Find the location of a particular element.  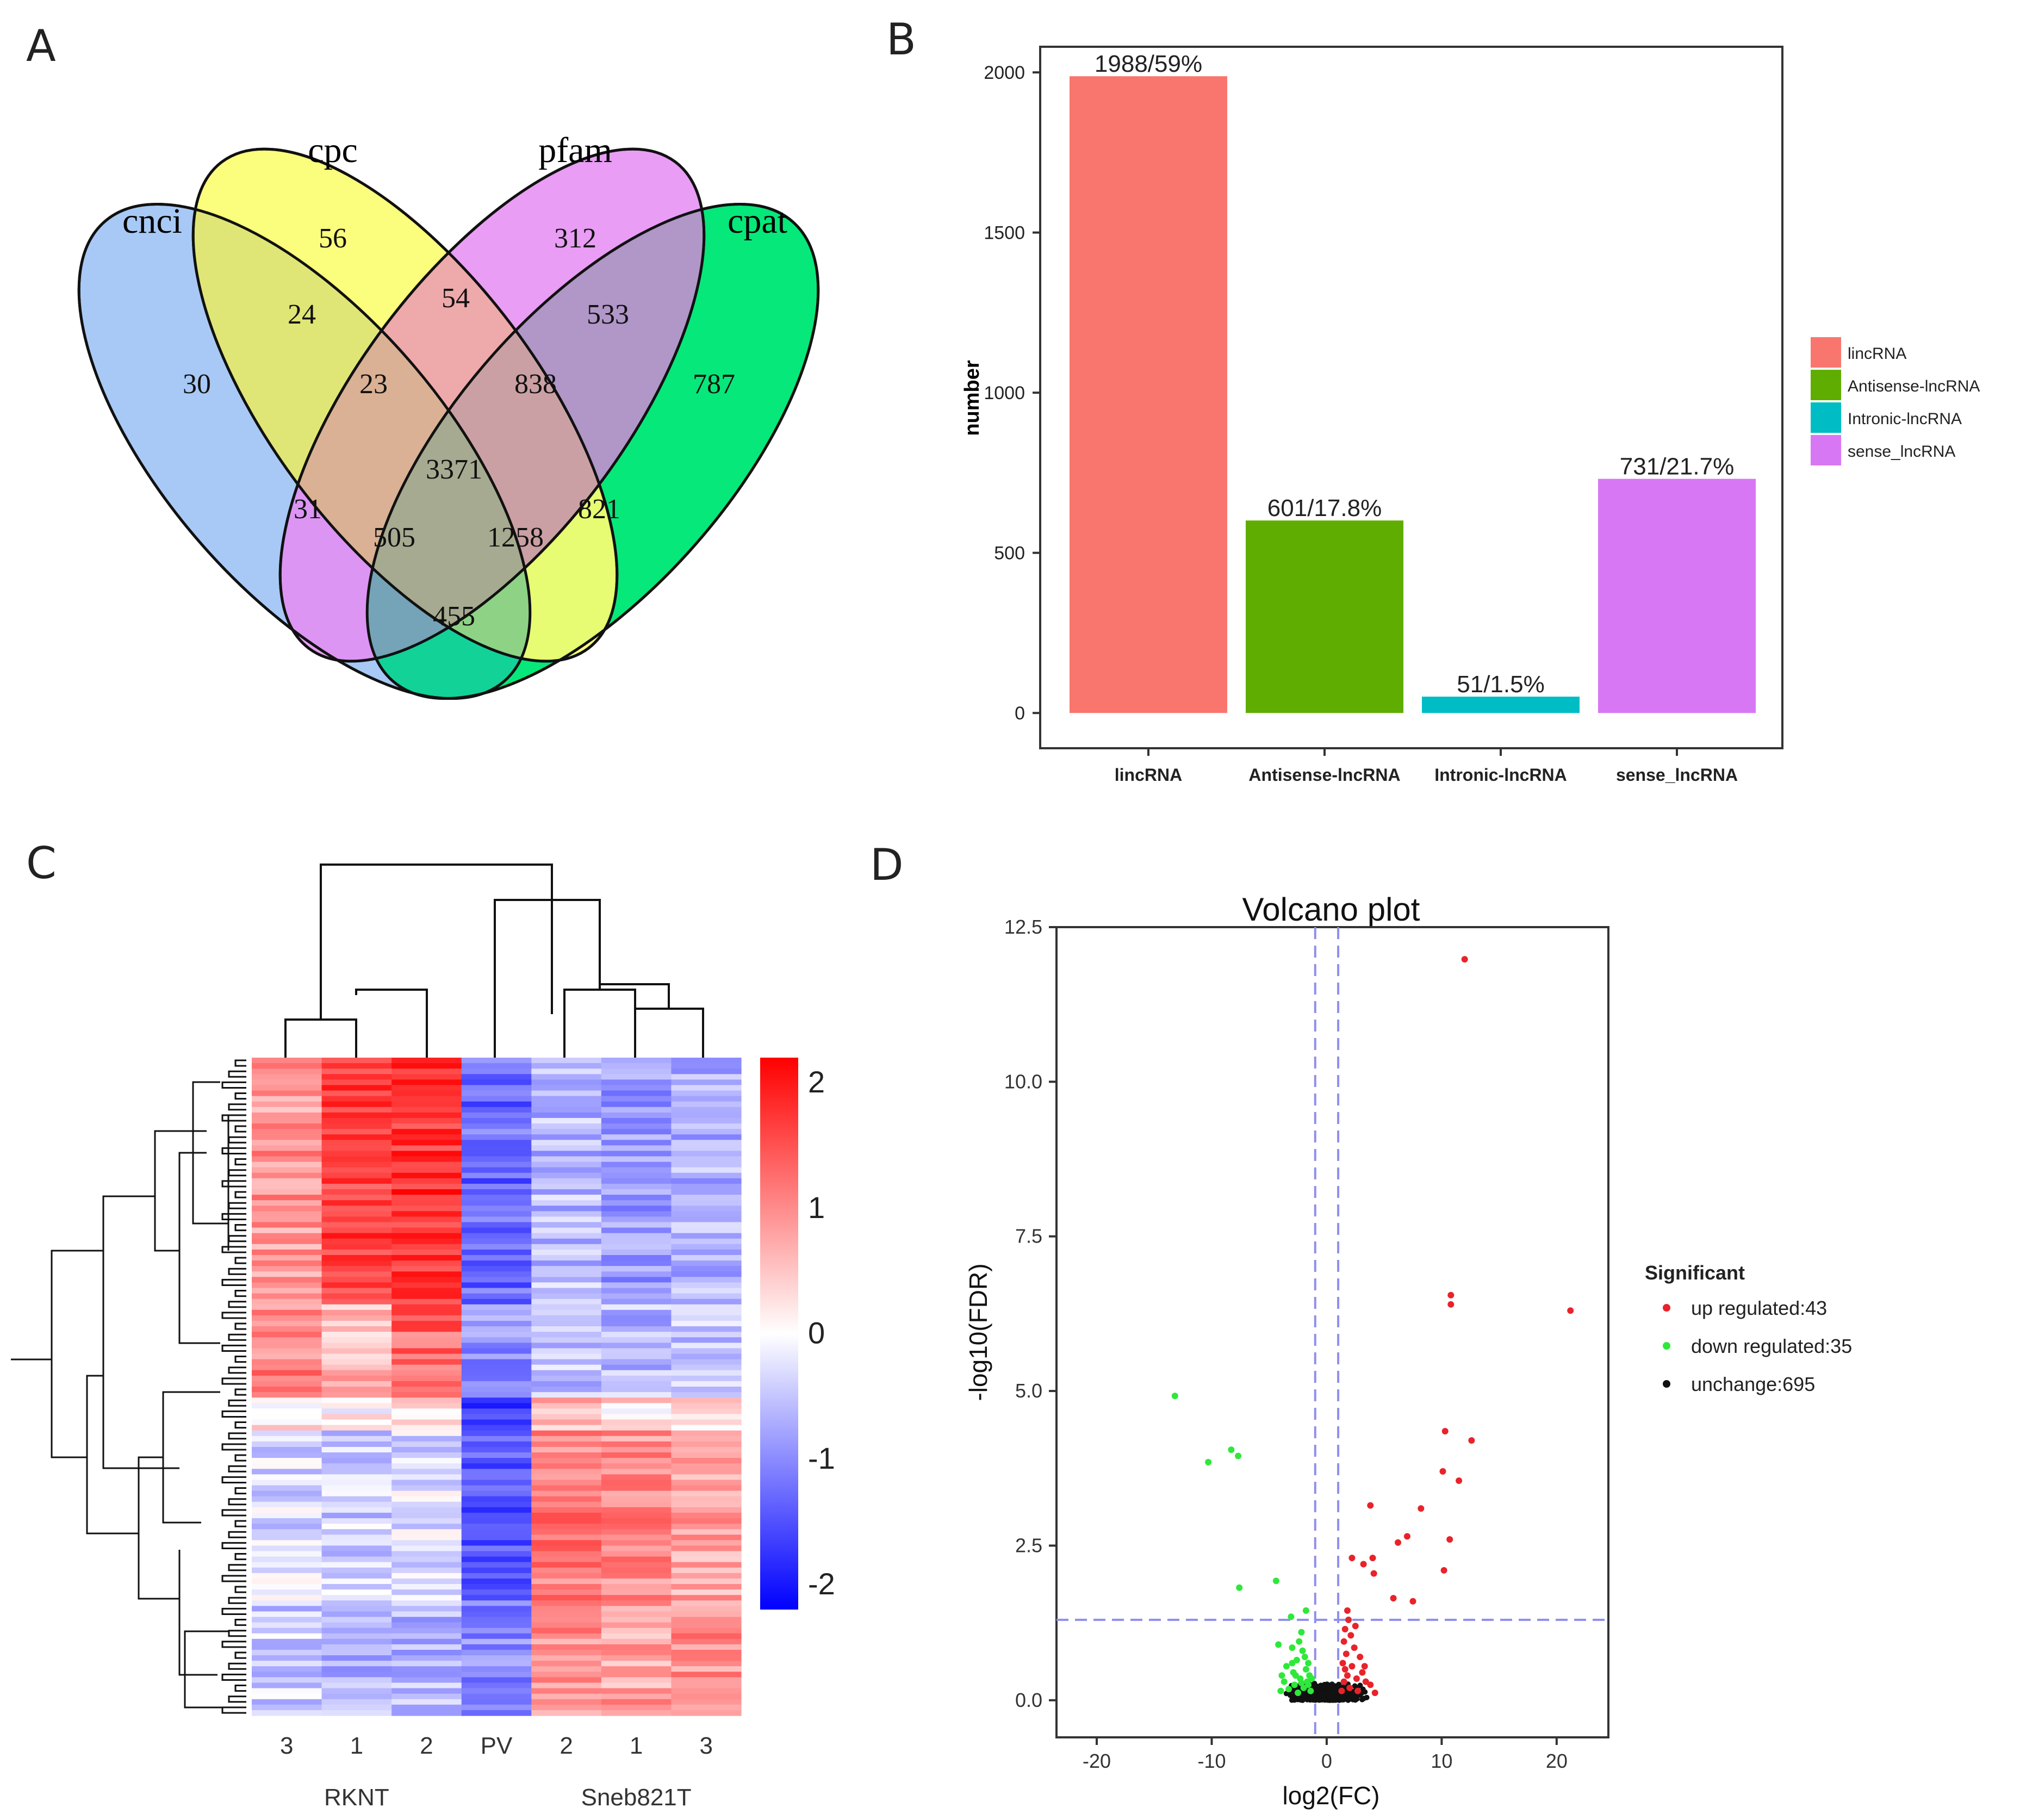

venn-region-value: 505 is located at coordinates (394, 537).